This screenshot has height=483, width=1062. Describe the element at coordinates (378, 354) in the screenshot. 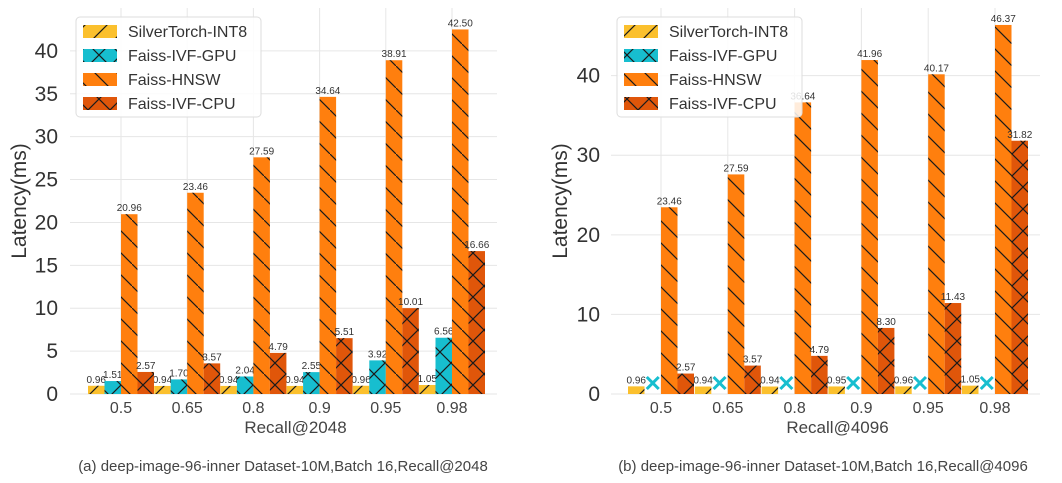

I see `data-label: 3.92` at that location.